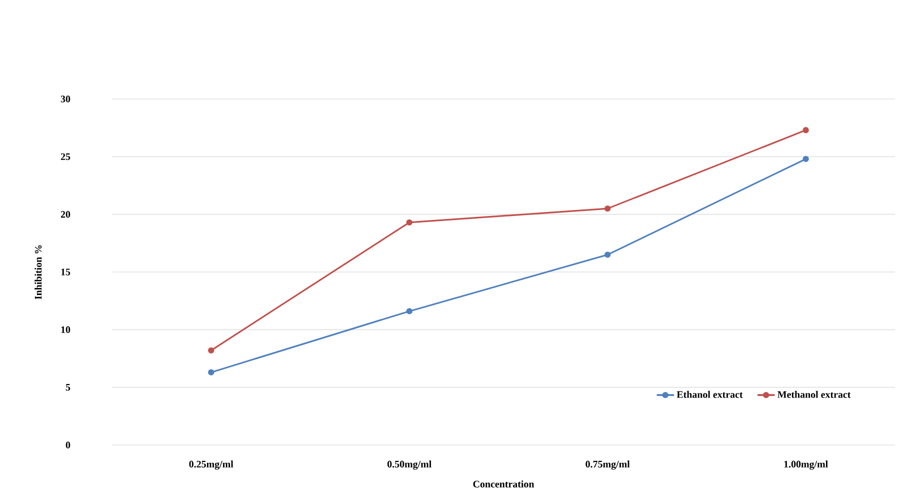 This screenshot has height=497, width=901. What do you see at coordinates (65, 272) in the screenshot?
I see `y-tick-label: 15` at bounding box center [65, 272].